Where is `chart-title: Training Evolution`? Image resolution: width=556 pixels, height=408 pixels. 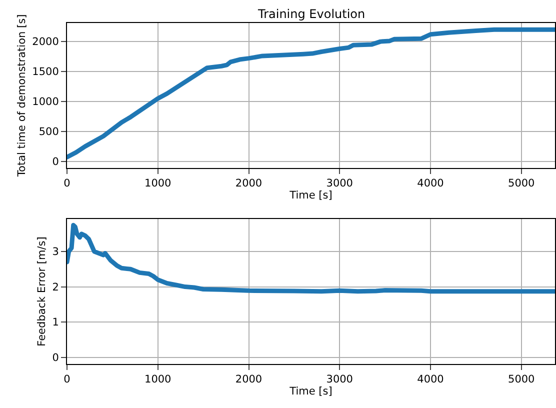 chart-title: Training Evolution is located at coordinates (311, 14).